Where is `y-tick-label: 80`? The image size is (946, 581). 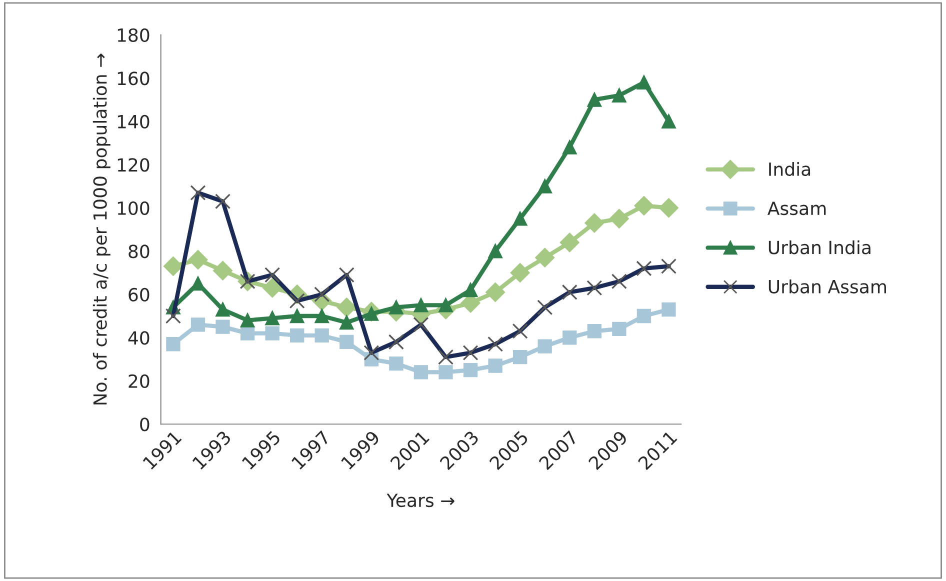 y-tick-label: 80 is located at coordinates (139, 251).